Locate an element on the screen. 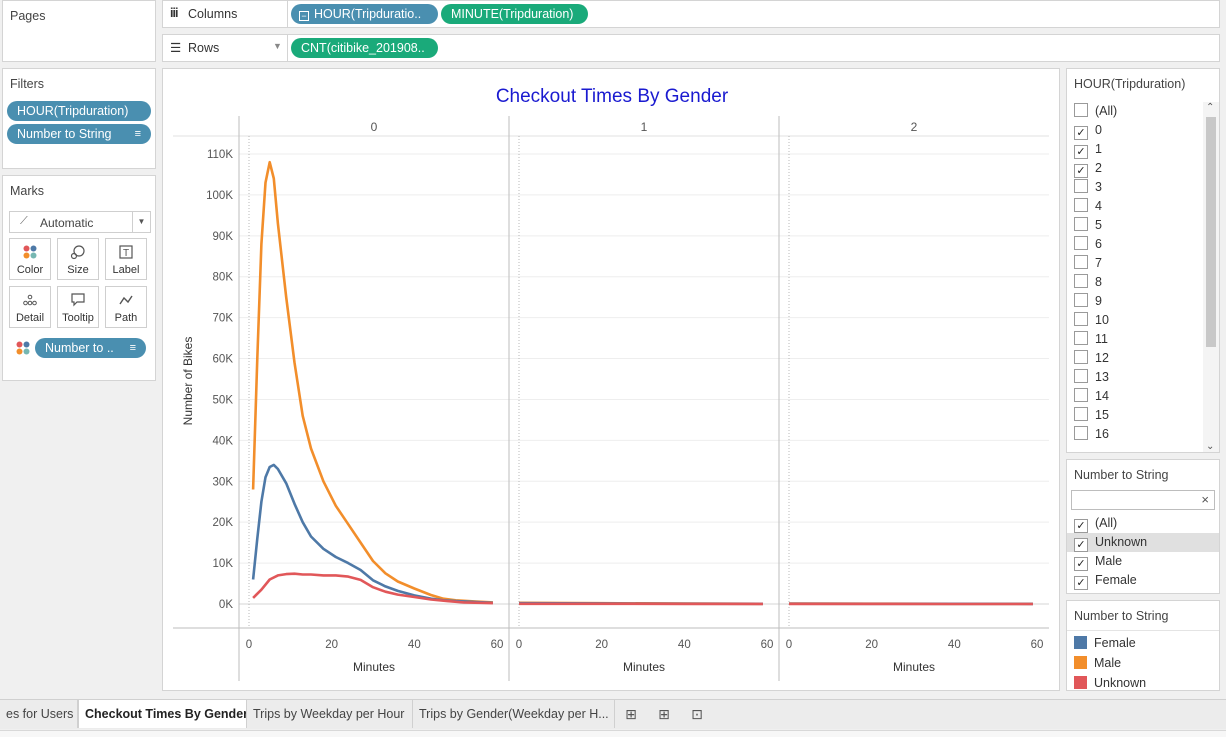  hour-filter-item: ✓ 2 is located at coordinates (1088, 168).